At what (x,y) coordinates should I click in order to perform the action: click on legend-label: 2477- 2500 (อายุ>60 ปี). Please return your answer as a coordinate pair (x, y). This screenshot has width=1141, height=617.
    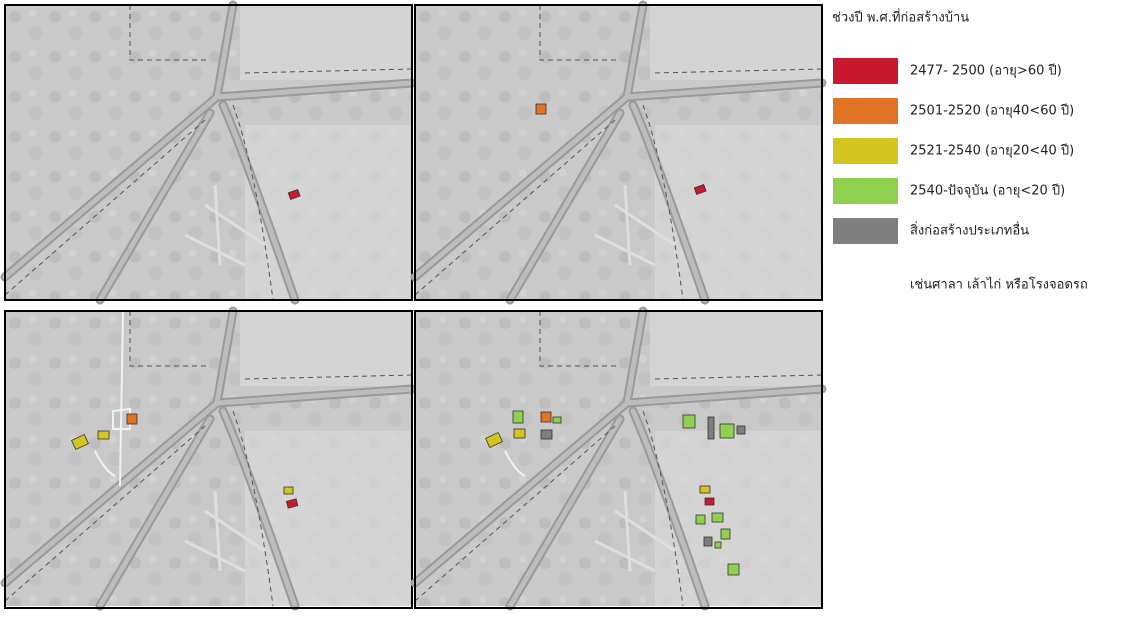
    Looking at the image, I should click on (986, 71).